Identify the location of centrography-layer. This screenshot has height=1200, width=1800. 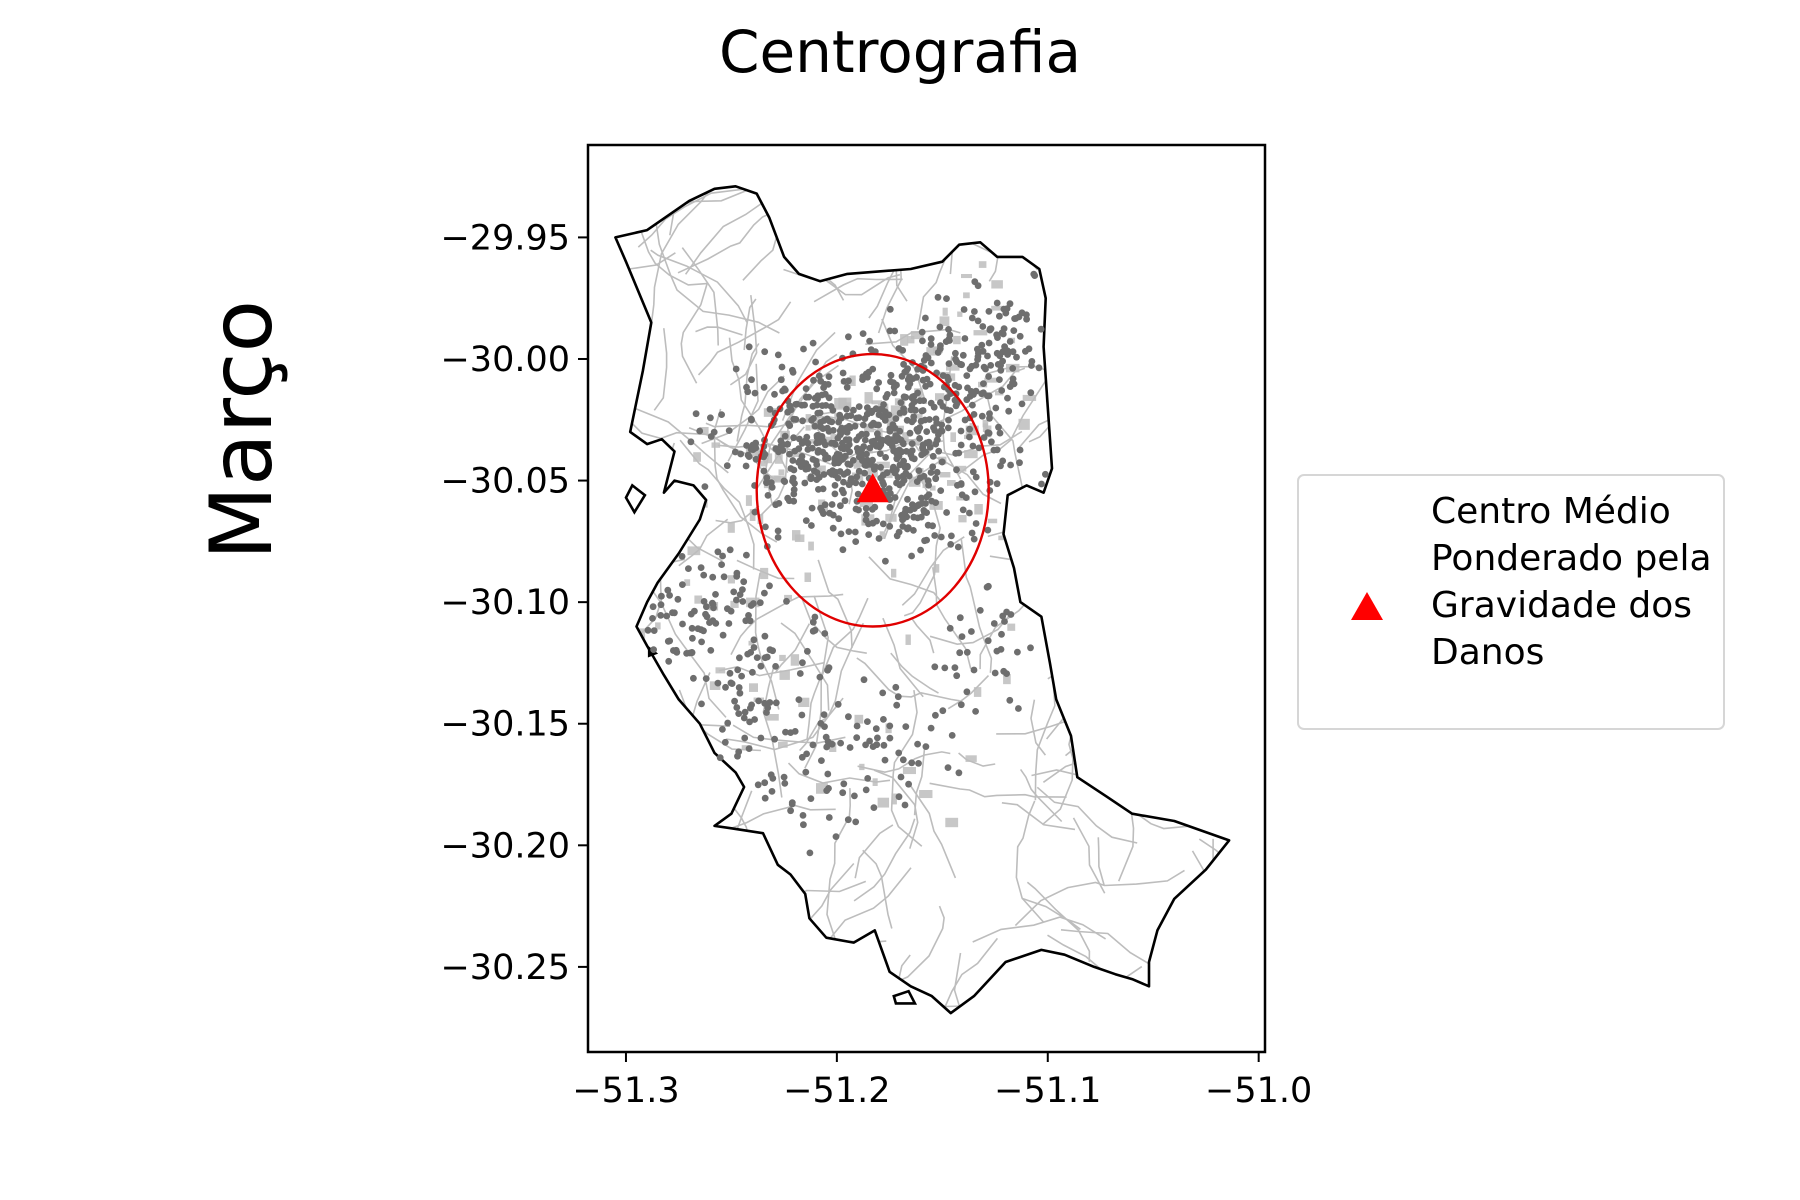
(872, 490).